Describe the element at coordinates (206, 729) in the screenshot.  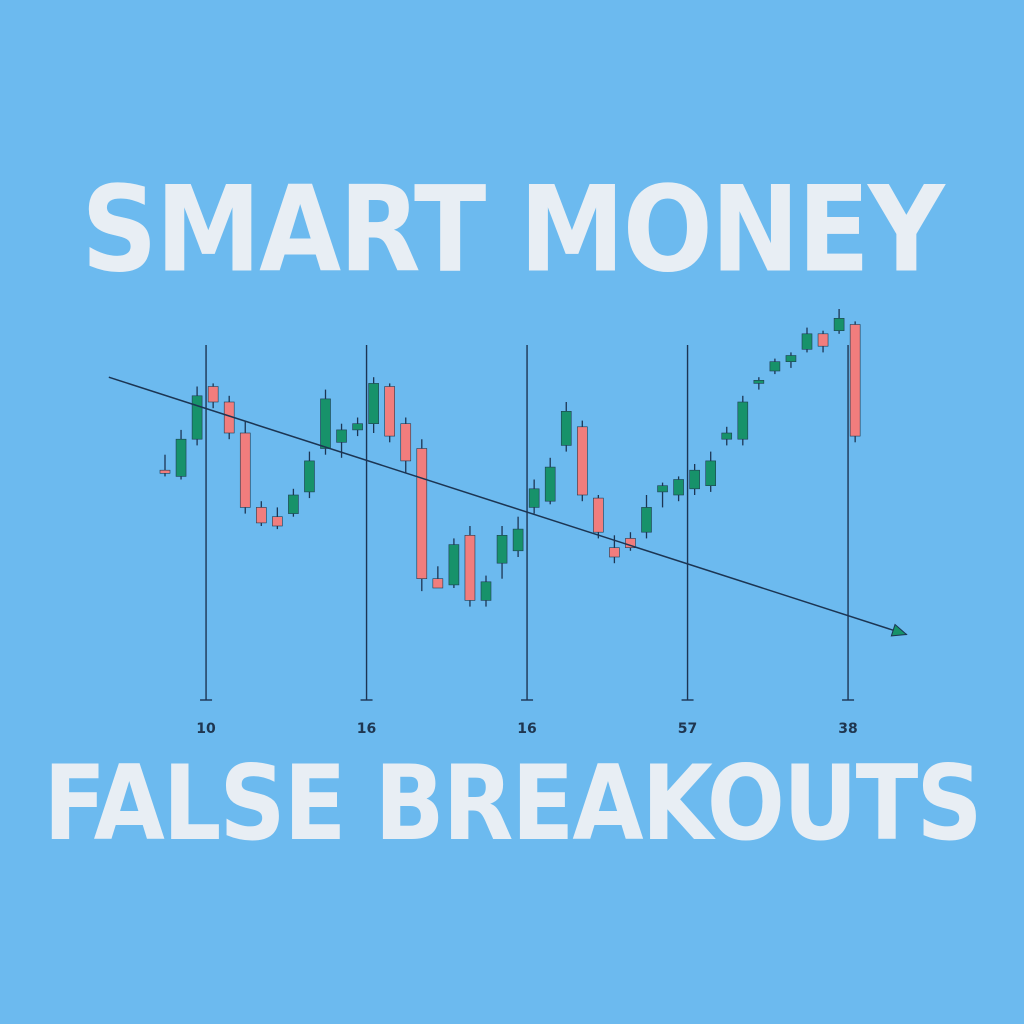
I see `x-tick-label: 10` at that location.